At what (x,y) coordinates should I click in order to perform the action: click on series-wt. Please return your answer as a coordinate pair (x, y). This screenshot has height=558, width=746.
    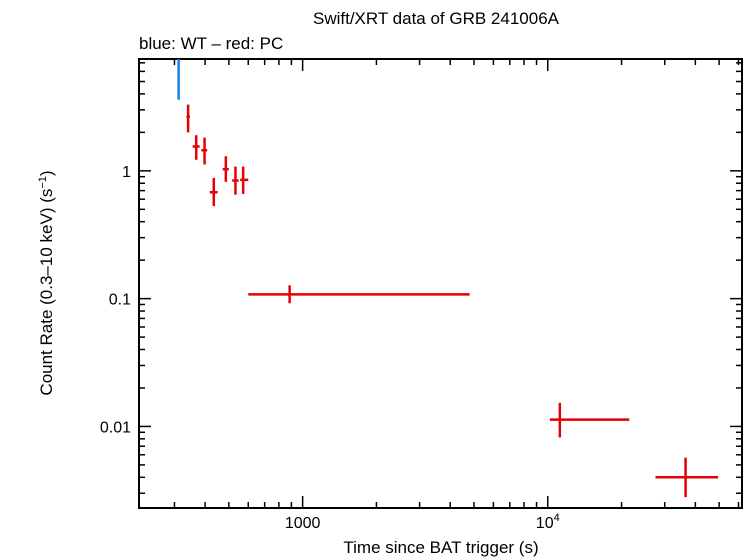
    Looking at the image, I should click on (178, 79).